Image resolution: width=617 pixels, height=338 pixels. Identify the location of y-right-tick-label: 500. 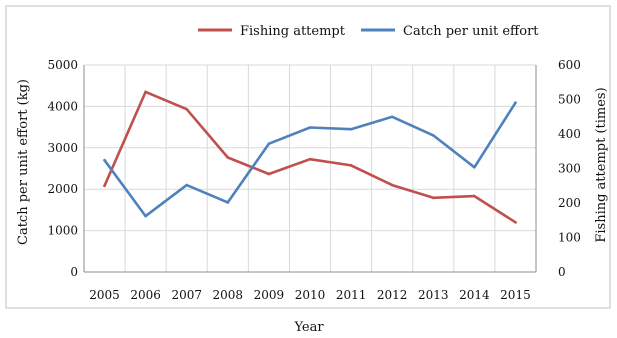
(569, 100).